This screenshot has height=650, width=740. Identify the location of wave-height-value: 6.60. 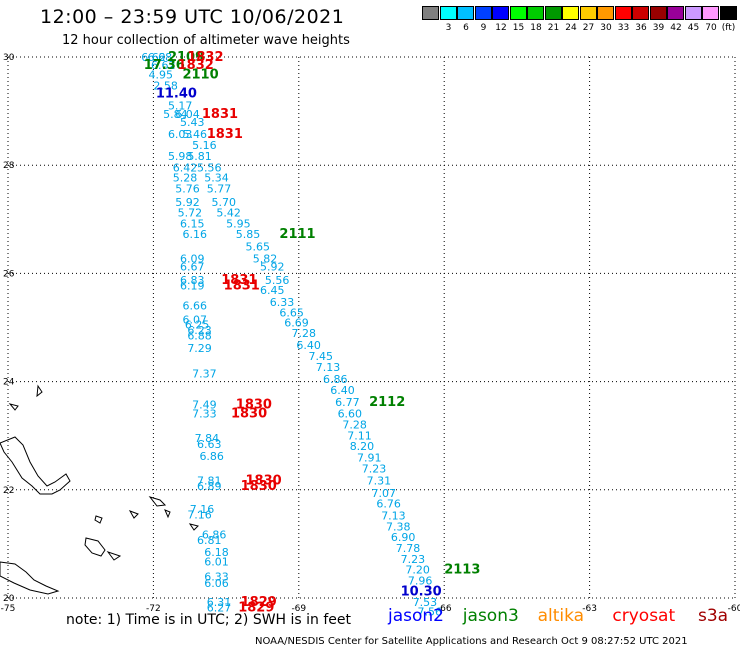
(350, 413).